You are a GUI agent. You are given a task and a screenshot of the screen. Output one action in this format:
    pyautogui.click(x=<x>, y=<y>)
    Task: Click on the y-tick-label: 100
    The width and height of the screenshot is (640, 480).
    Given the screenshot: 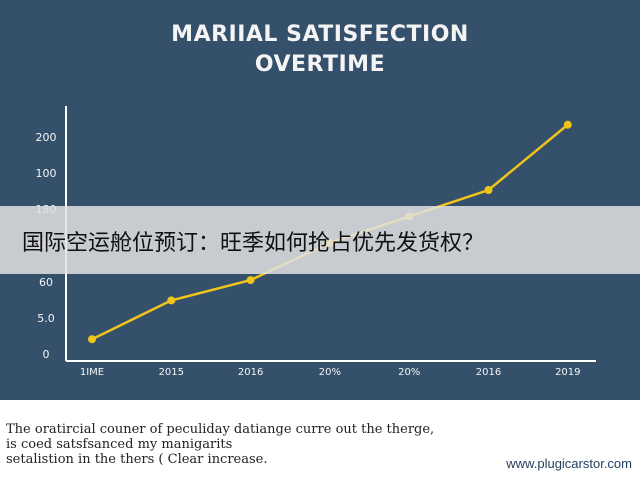 What is the action you would take?
    pyautogui.click(x=46, y=173)
    